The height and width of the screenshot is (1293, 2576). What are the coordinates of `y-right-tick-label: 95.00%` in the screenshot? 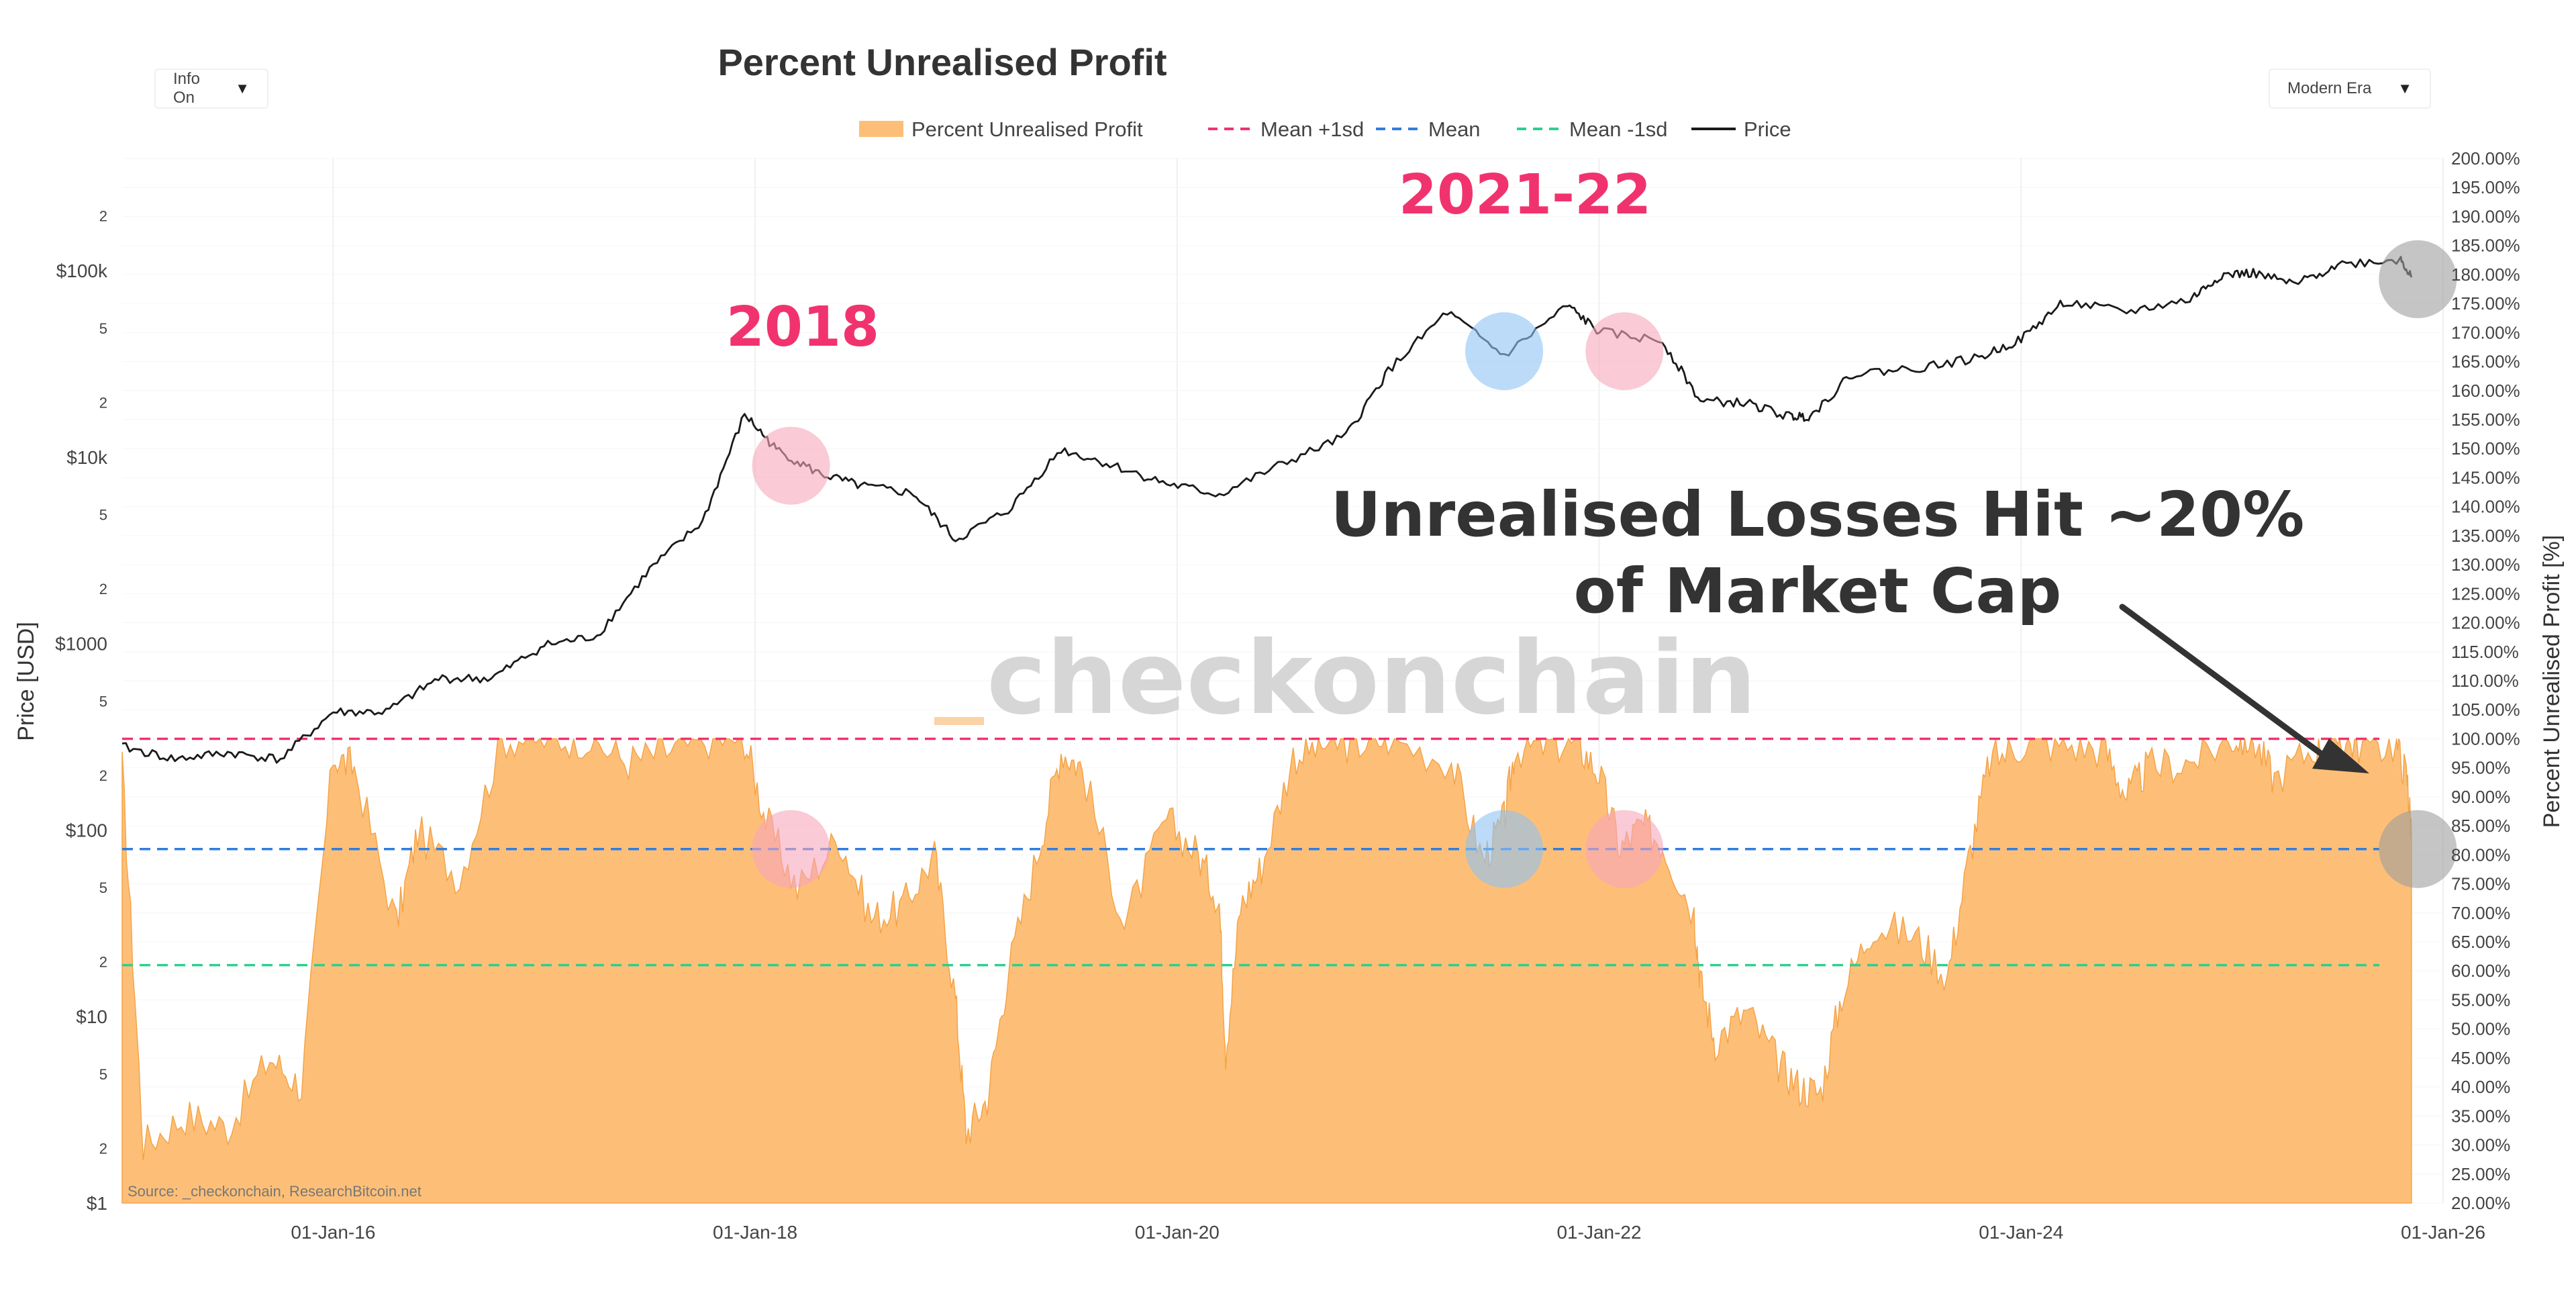 It's located at (2480, 768).